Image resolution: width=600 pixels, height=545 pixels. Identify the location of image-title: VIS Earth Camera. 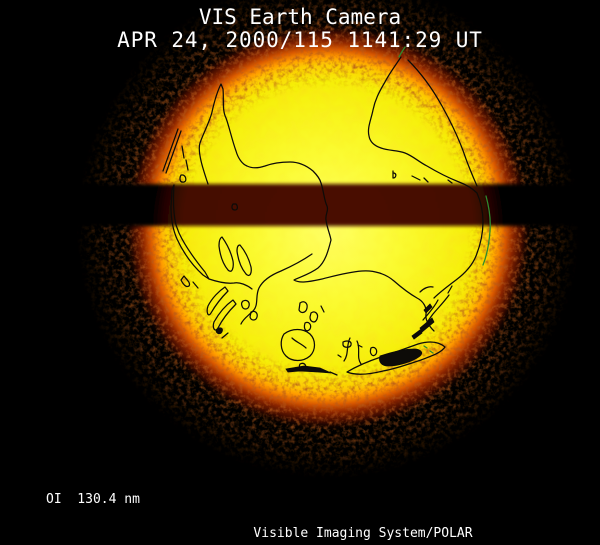
(300, 17).